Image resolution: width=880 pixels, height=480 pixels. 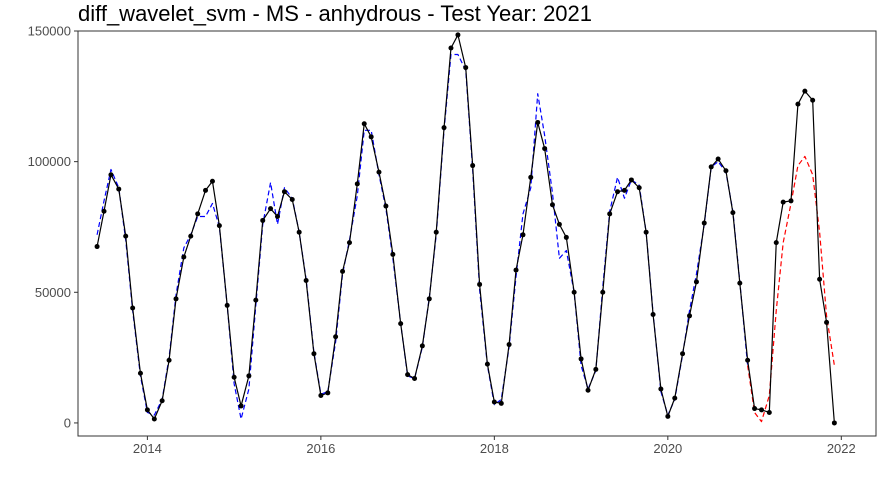 What do you see at coordinates (841, 448) in the screenshot?
I see `x-tick-label: 2022` at bounding box center [841, 448].